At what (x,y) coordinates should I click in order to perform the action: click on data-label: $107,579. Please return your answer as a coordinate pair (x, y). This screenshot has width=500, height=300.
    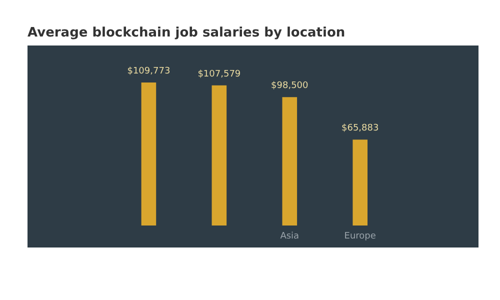
    Looking at the image, I should click on (219, 74).